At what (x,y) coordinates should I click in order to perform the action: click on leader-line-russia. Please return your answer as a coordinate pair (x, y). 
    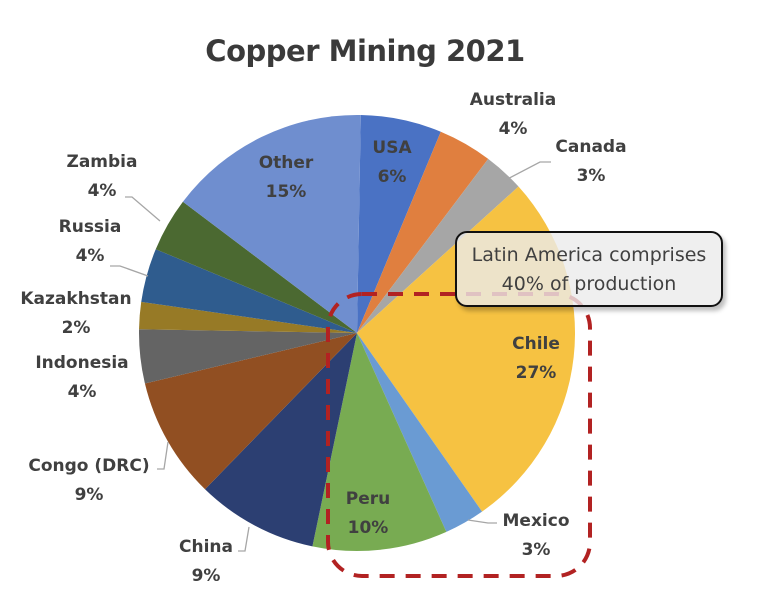
    Looking at the image, I should click on (129, 271).